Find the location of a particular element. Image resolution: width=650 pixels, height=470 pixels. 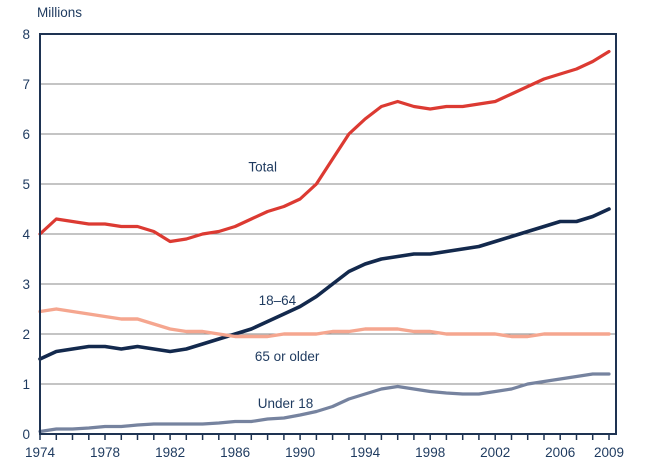

y-tick-label-3: 3 is located at coordinates (26, 284).